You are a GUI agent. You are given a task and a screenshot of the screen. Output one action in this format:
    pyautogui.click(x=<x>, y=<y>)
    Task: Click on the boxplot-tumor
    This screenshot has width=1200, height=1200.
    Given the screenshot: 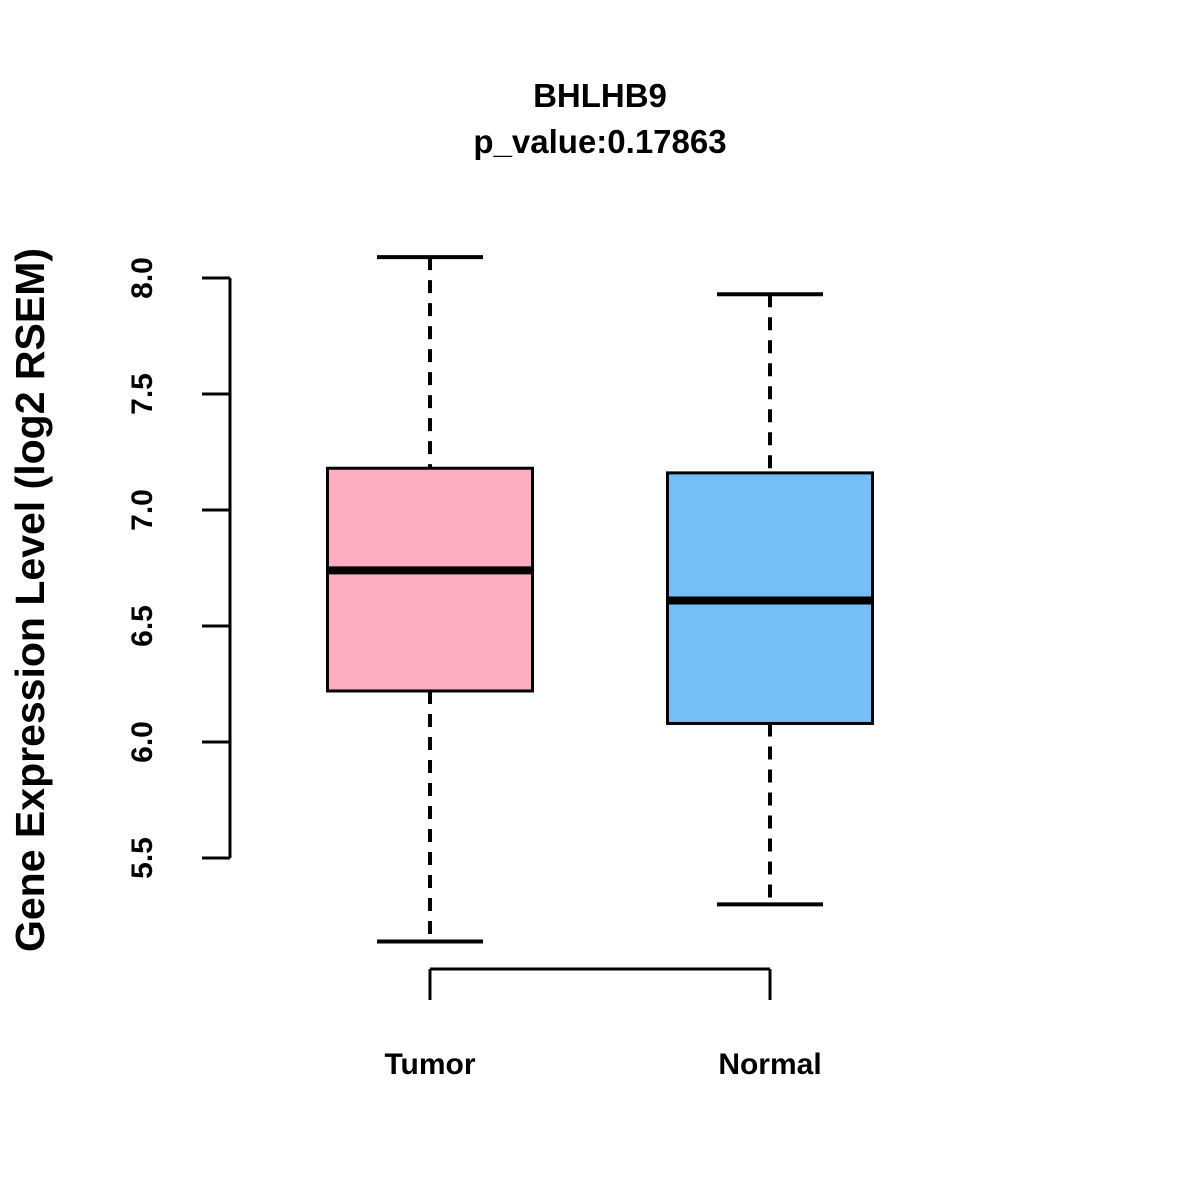 What is the action you would take?
    pyautogui.click(x=430, y=599)
    